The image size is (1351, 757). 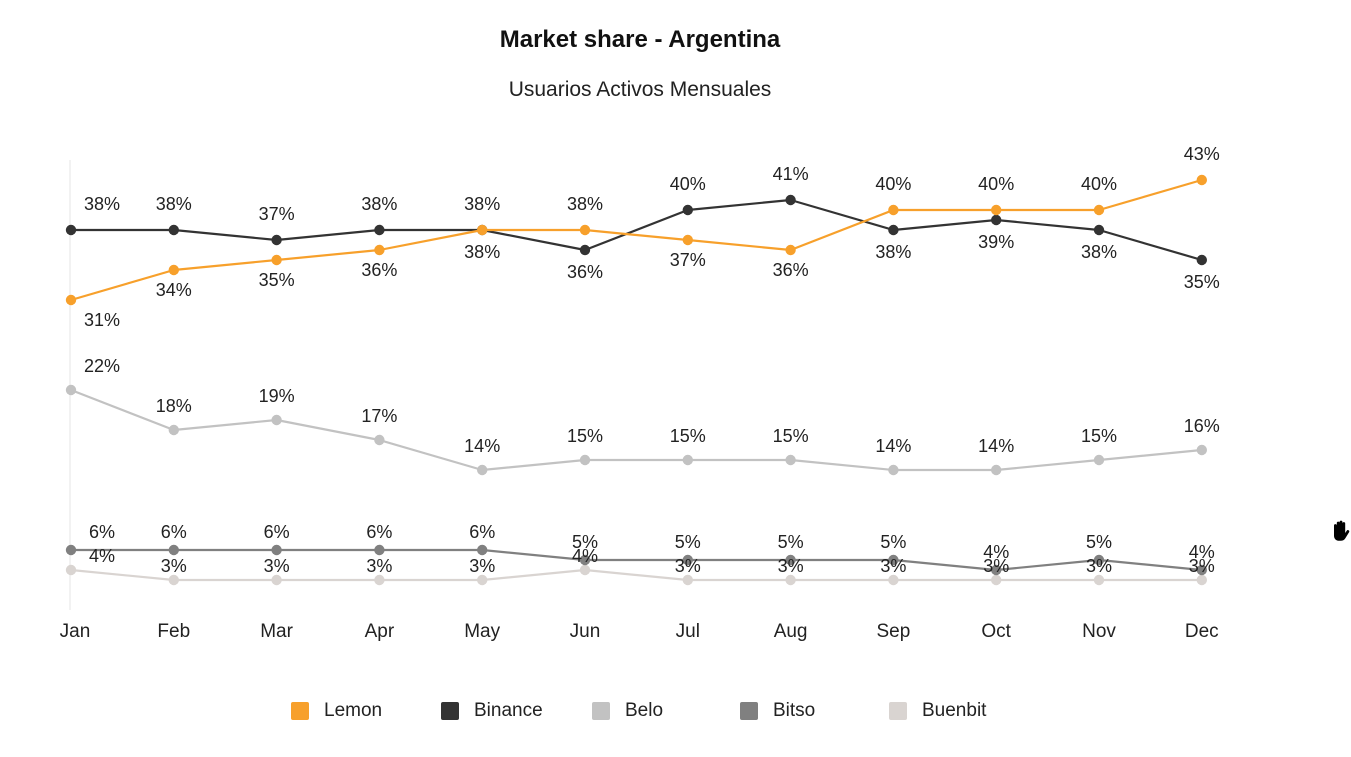 What do you see at coordinates (636, 430) in the screenshot?
I see `series-line-belo` at bounding box center [636, 430].